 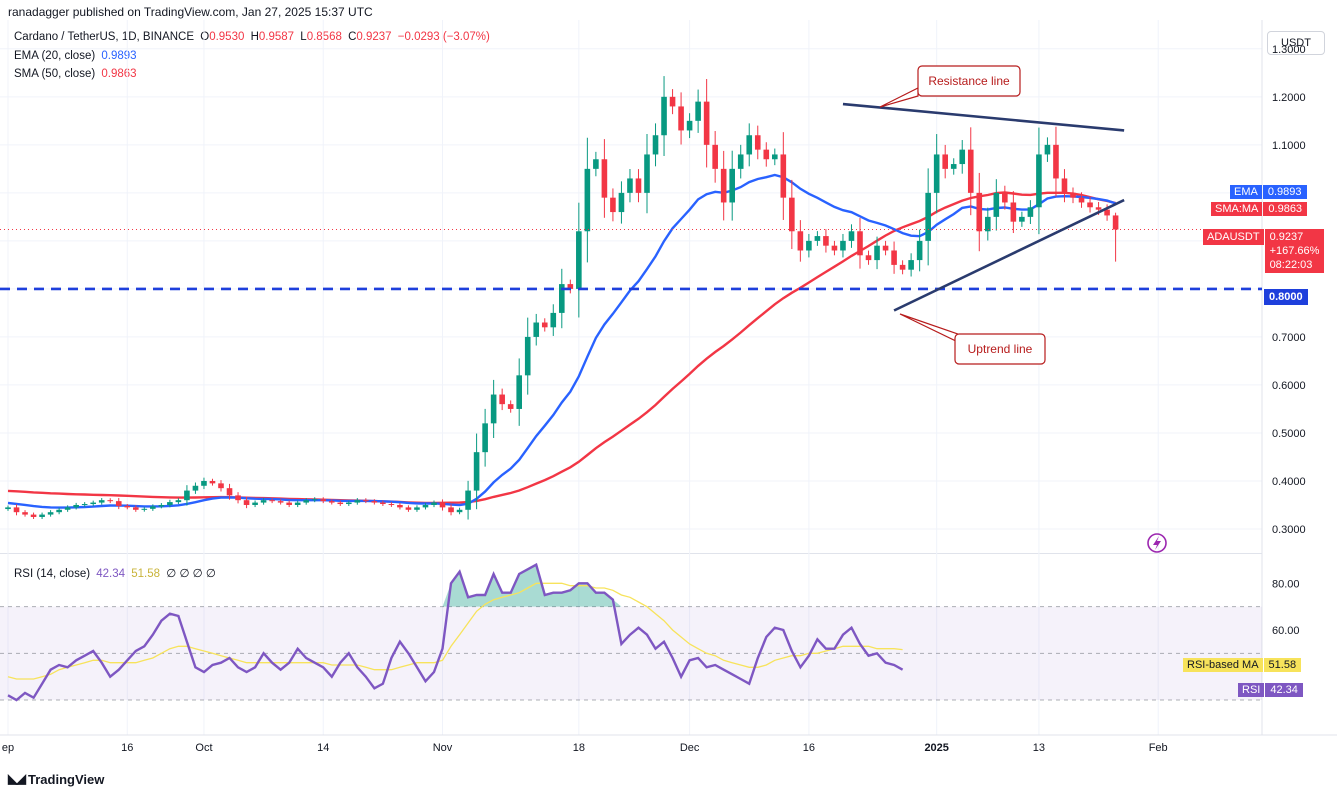 I want to click on replay-icon, so click(x=1157, y=543).